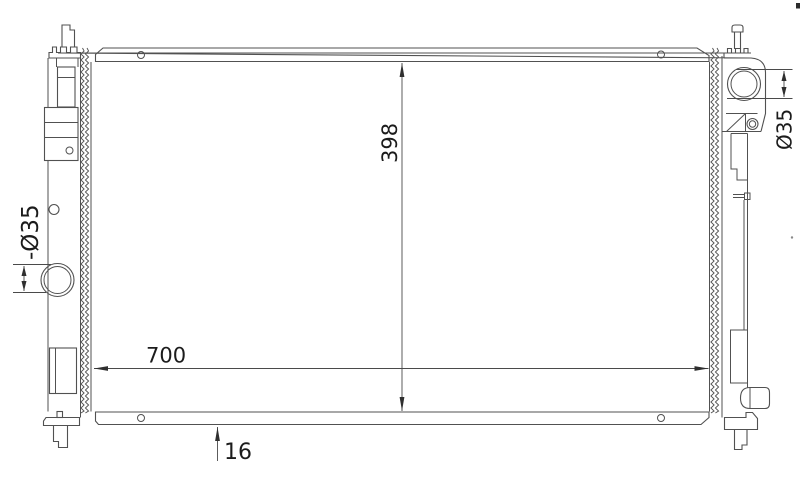 Image resolution: width=800 pixels, height=481 pixels. Describe the element at coordinates (66, 87) in the screenshot. I see `left-filler-tube` at that location.